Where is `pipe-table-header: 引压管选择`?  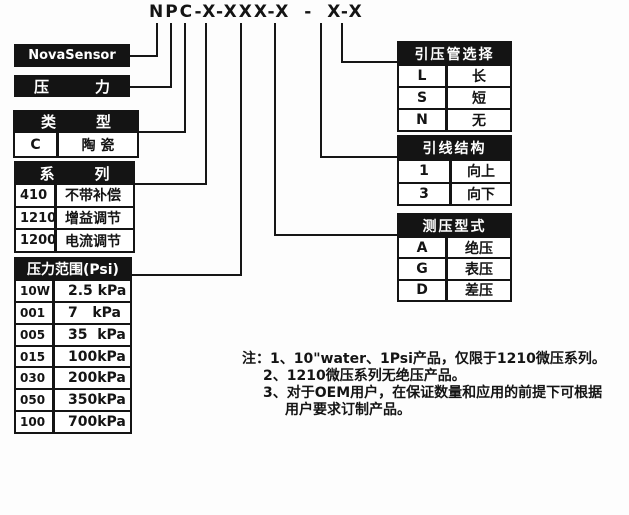
pipe-table-header: 引压管选择 is located at coordinates (454, 53).